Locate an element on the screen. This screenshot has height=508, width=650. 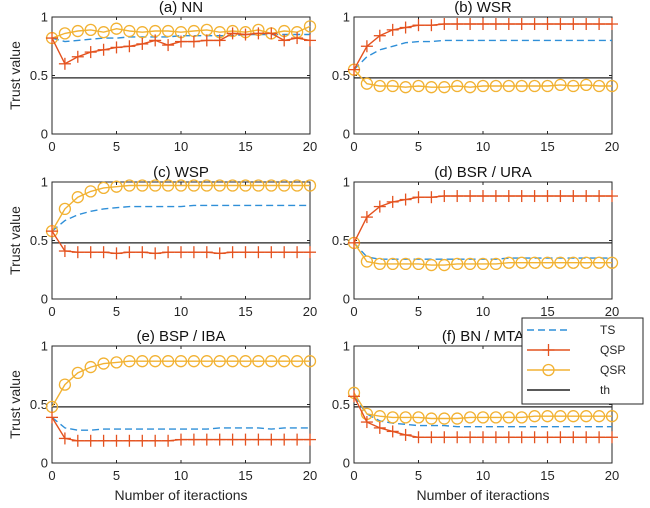
plot-area is located at coordinates (483, 75).